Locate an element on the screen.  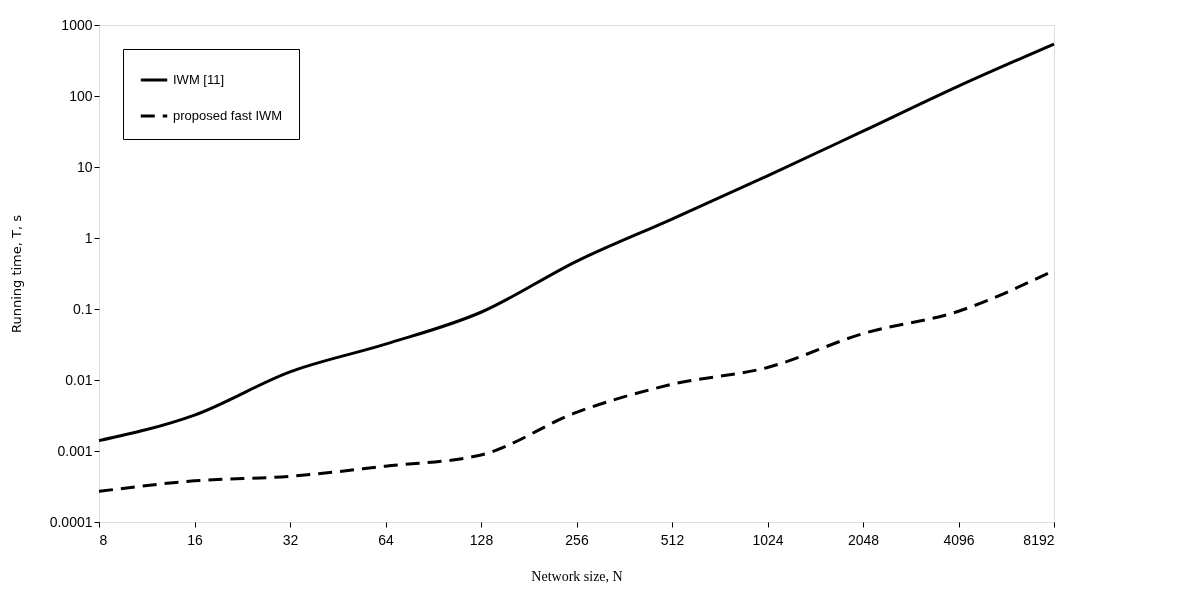
y-tick-label: 10 is located at coordinates (84, 166).